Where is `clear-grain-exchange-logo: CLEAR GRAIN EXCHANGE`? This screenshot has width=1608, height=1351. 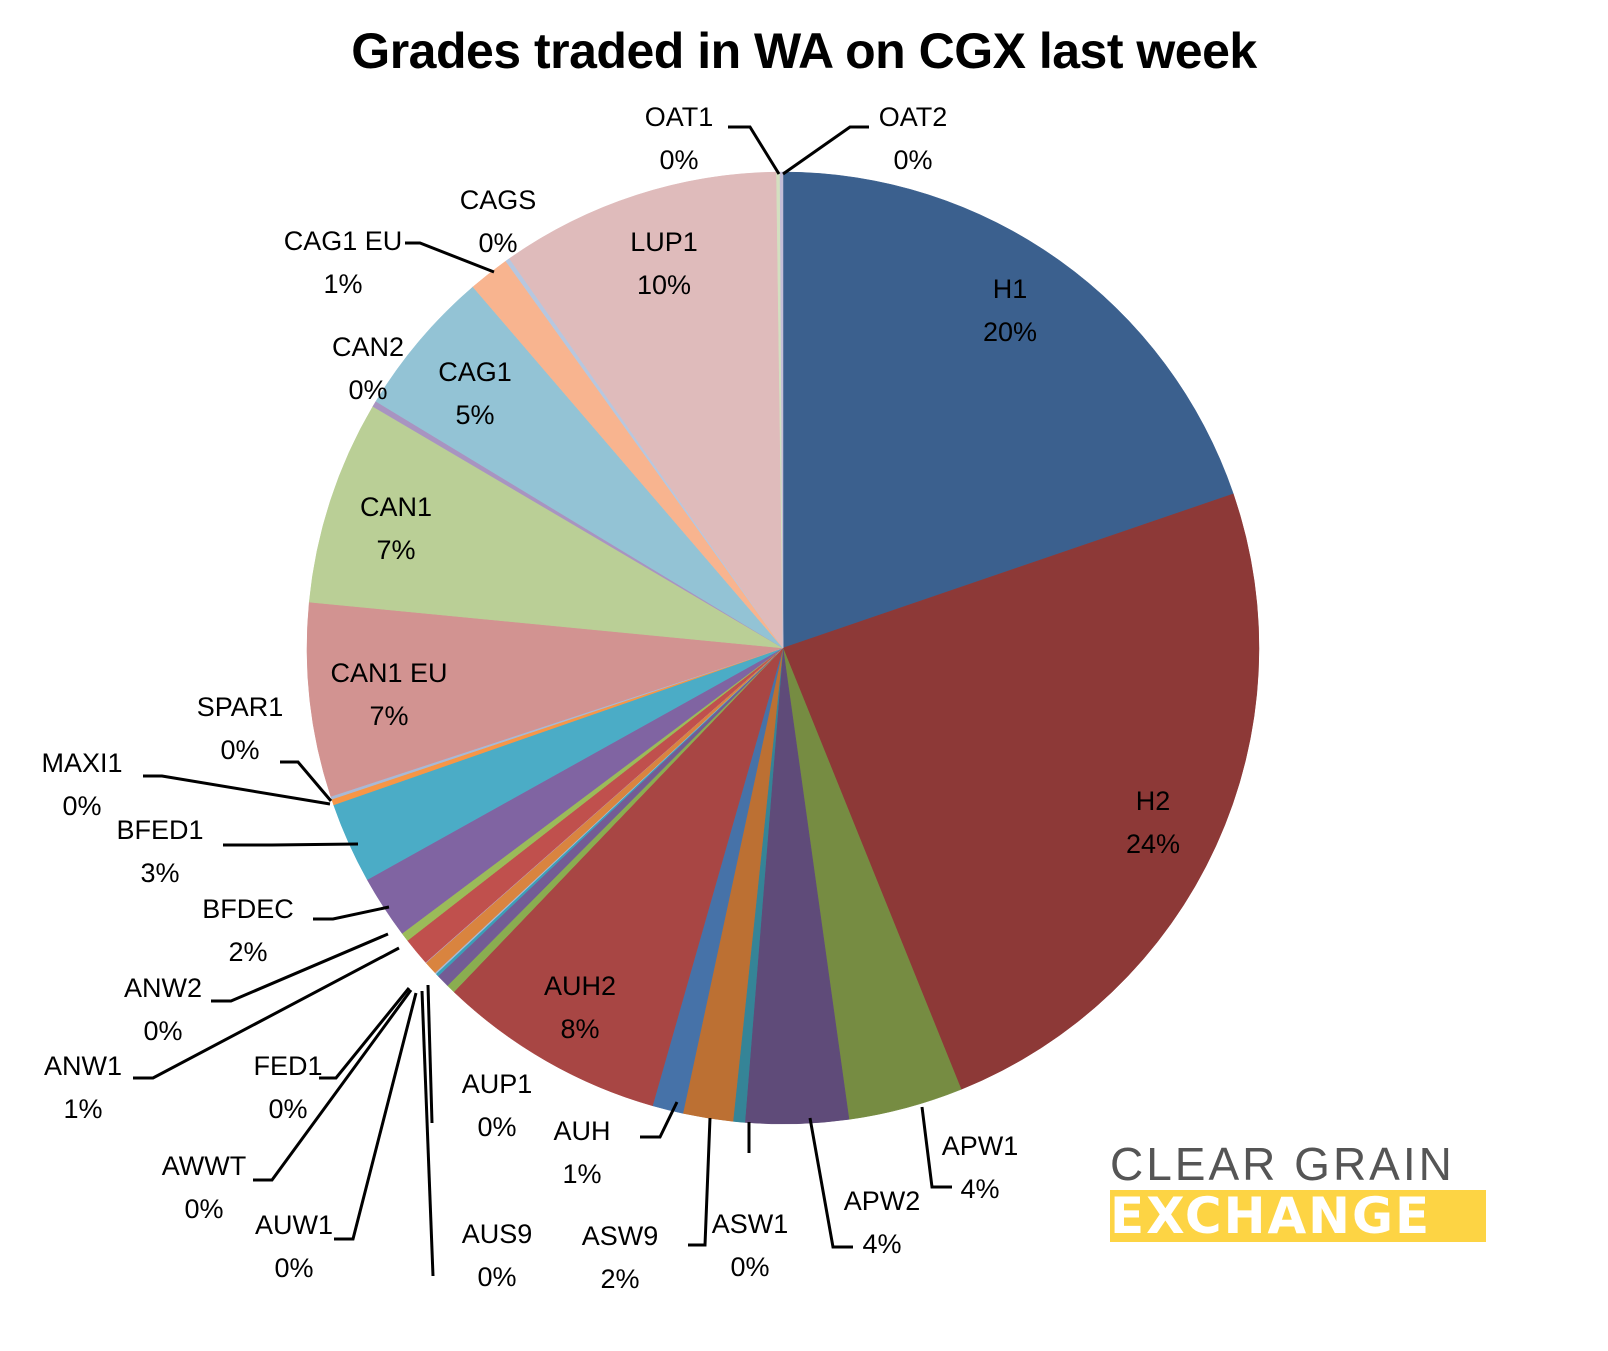
clear-grain-exchange-logo: CLEAR GRAIN EXCHANGE is located at coordinates (1300, 1191).